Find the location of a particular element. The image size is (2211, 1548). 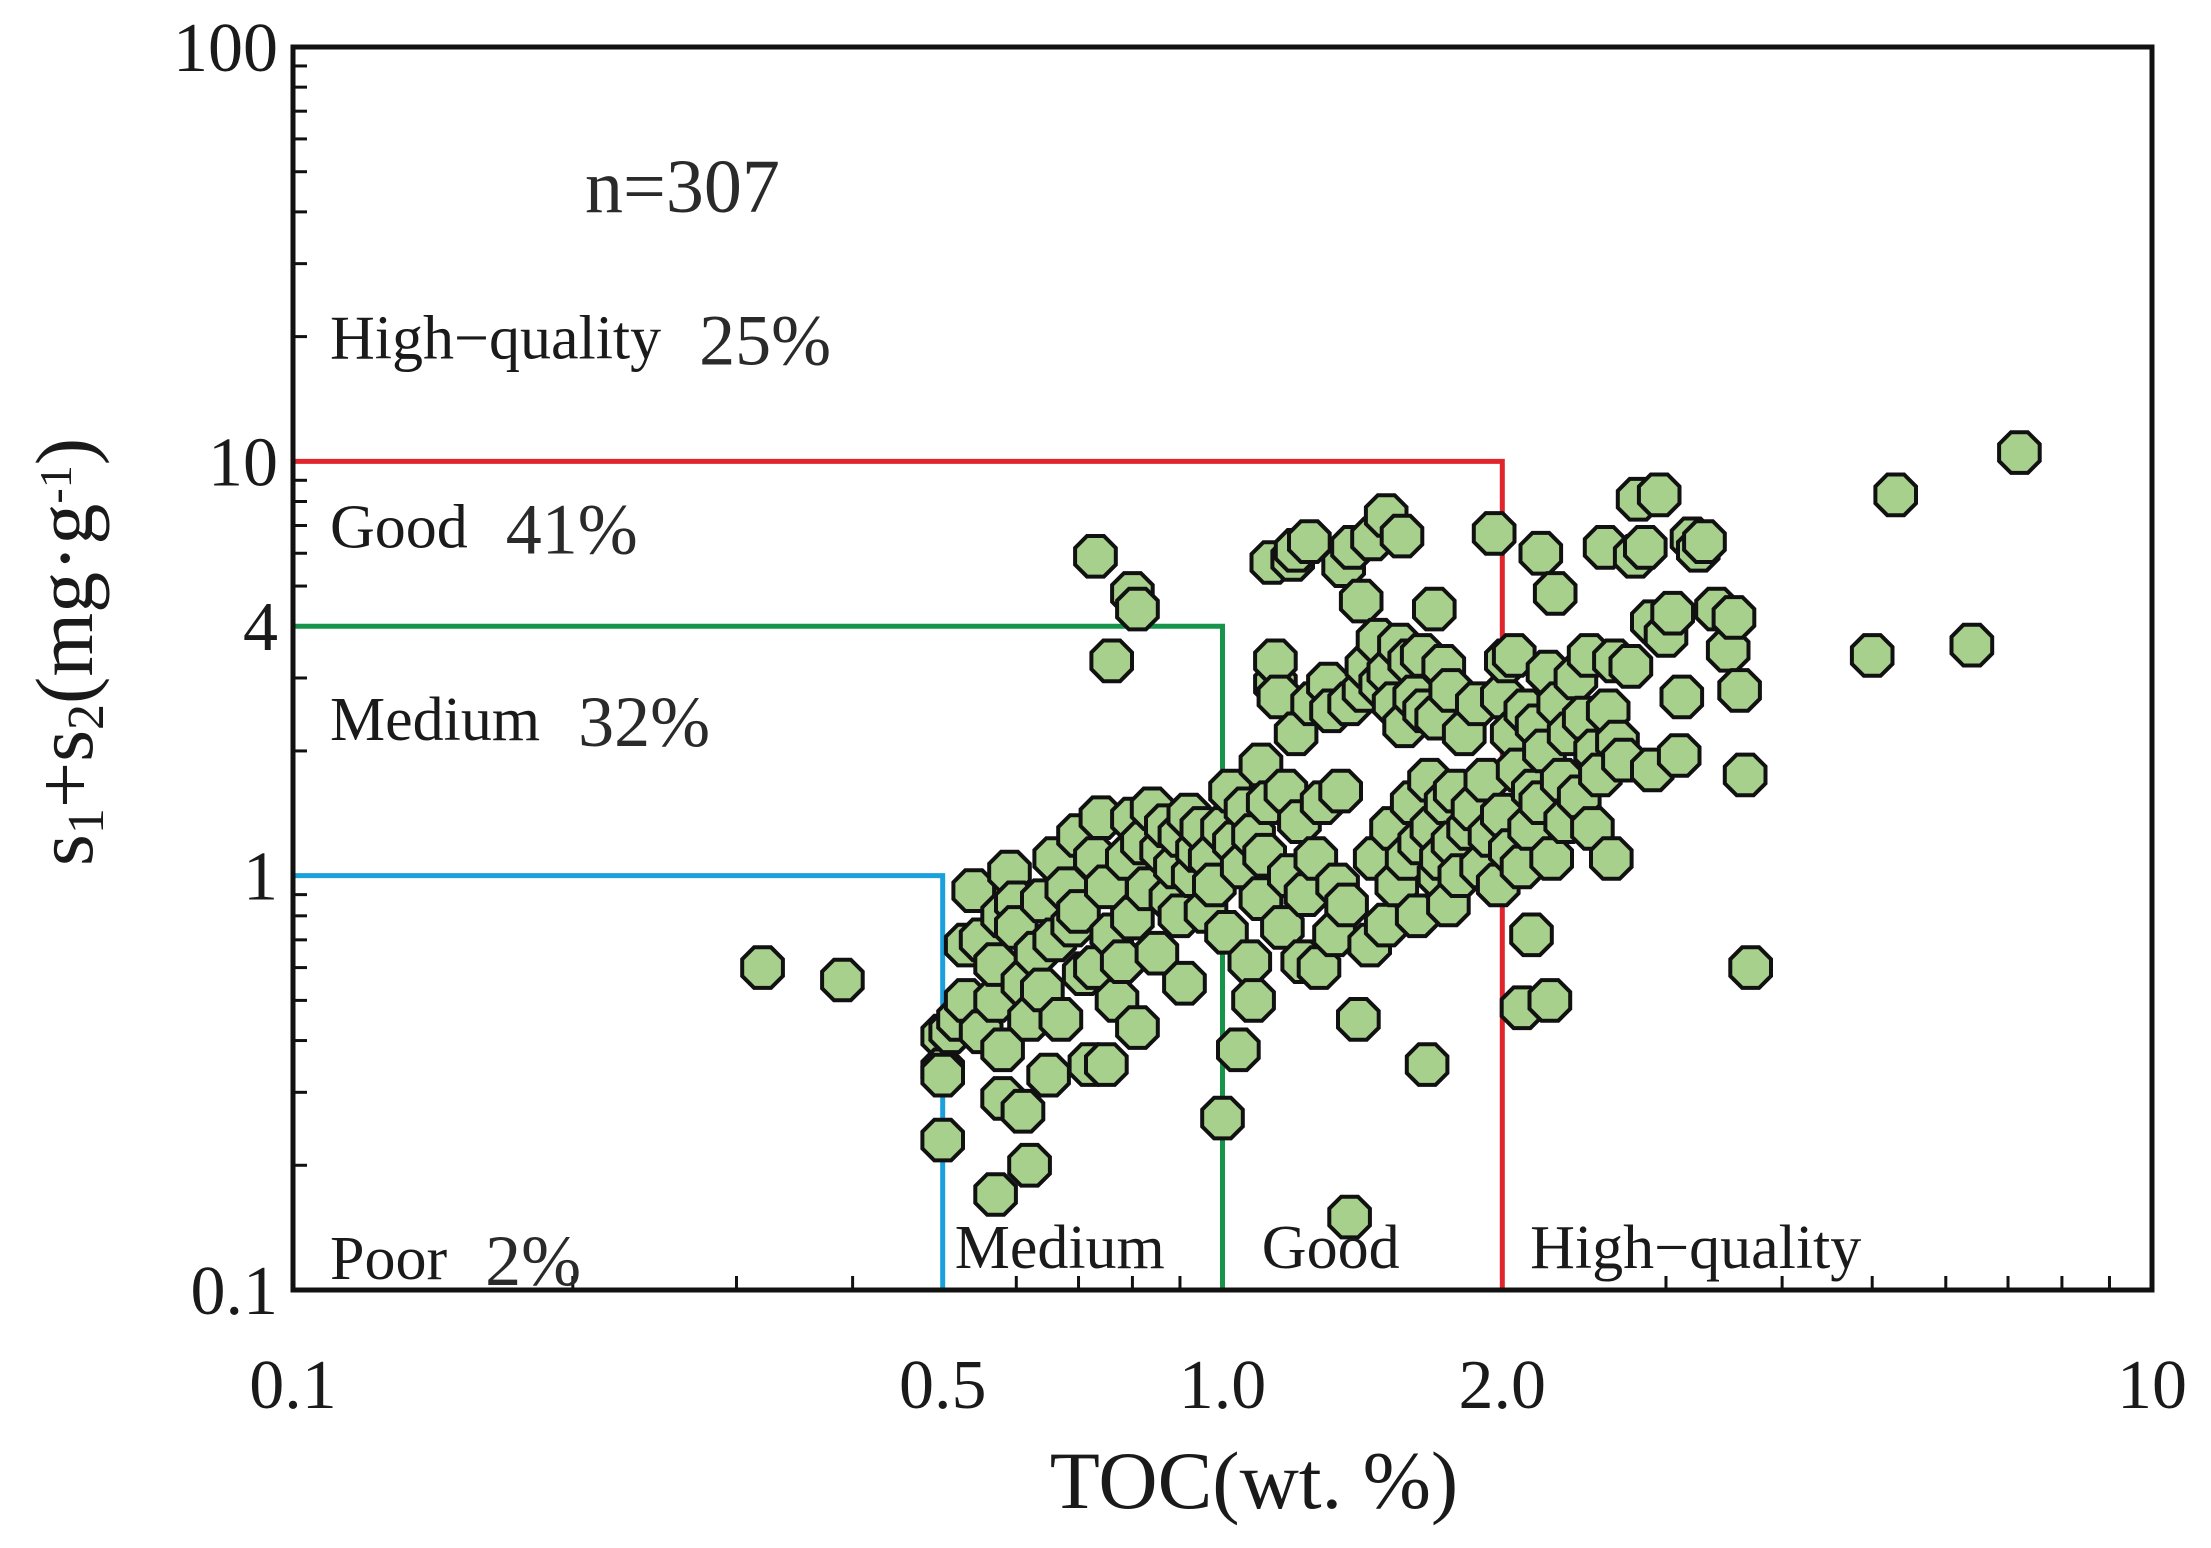

y-tick-labels: 0.1 1 4 10 100 is located at coordinates (225, 670).